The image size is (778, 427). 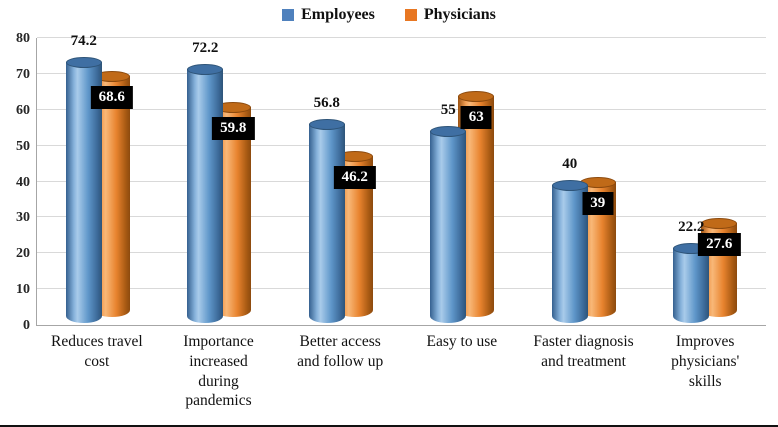 I want to click on x-label-1: Reduces travel cost, so click(x=97, y=351).